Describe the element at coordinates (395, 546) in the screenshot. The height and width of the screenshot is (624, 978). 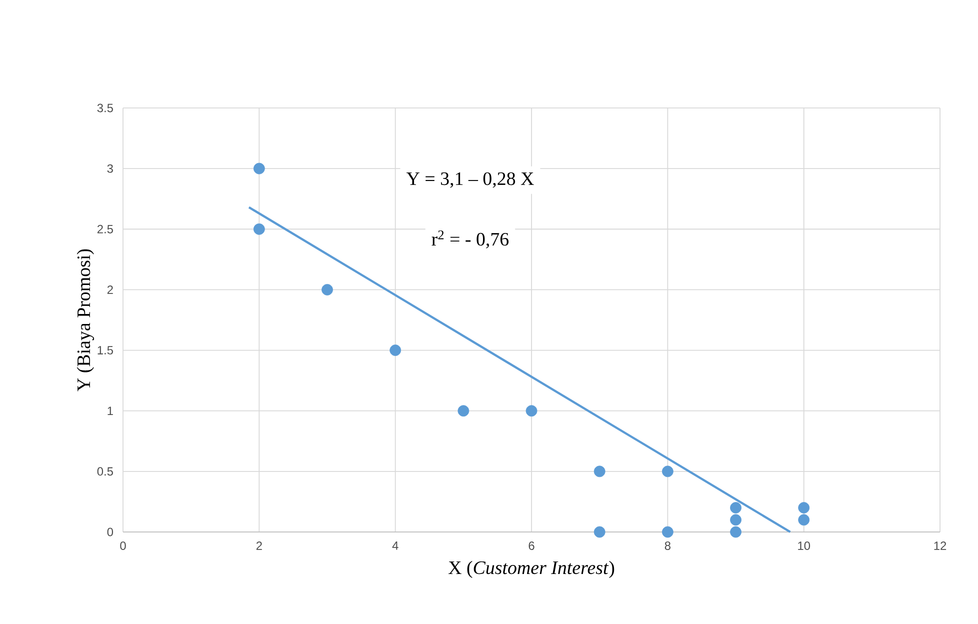
I see `x-tick-label: 4` at that location.